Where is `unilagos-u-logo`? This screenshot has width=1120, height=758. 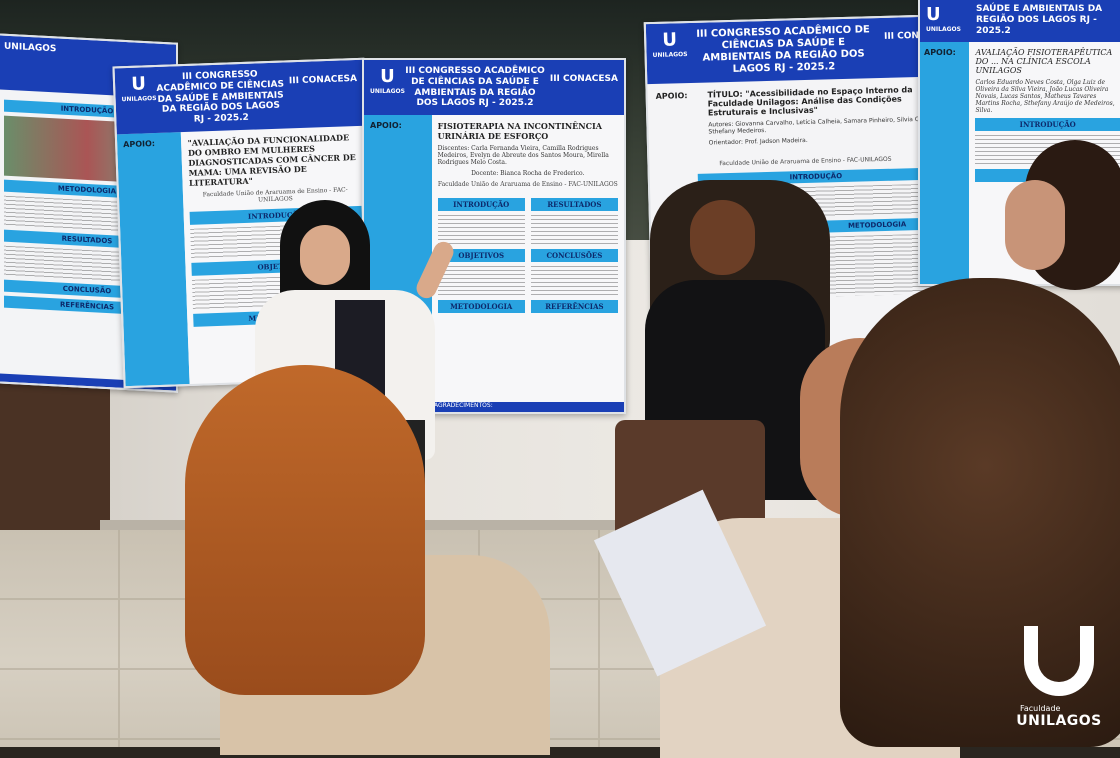 unilagos-u-logo is located at coordinates (1059, 661).